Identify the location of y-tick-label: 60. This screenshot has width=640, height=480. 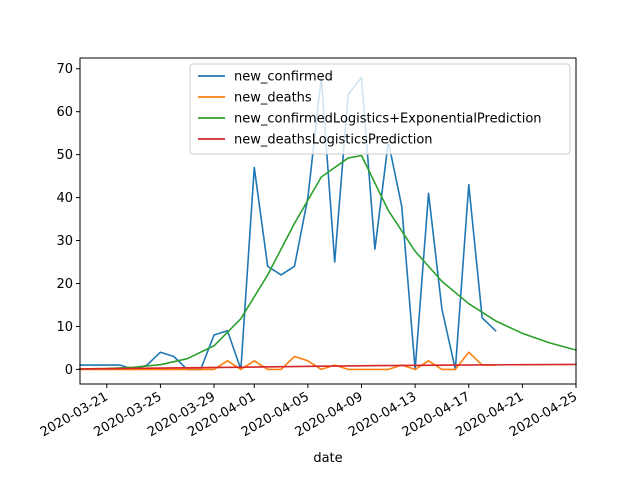
(64, 112).